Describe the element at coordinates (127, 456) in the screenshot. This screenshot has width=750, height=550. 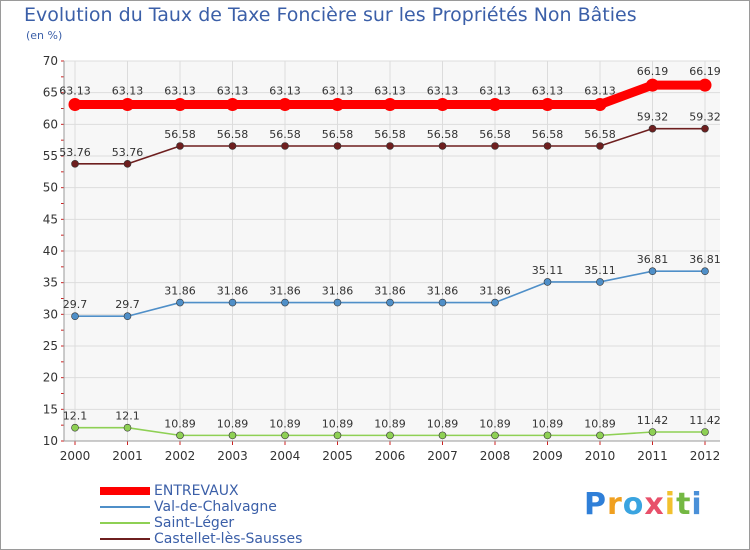
I see `x-tick-label: 2001` at that location.